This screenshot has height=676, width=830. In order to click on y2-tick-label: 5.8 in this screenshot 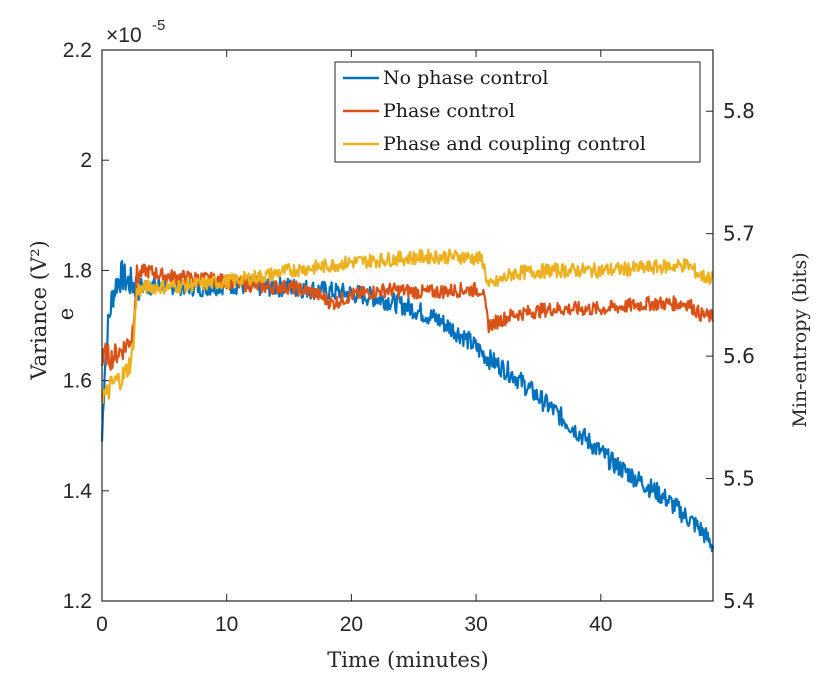, I will do `click(739, 111)`.